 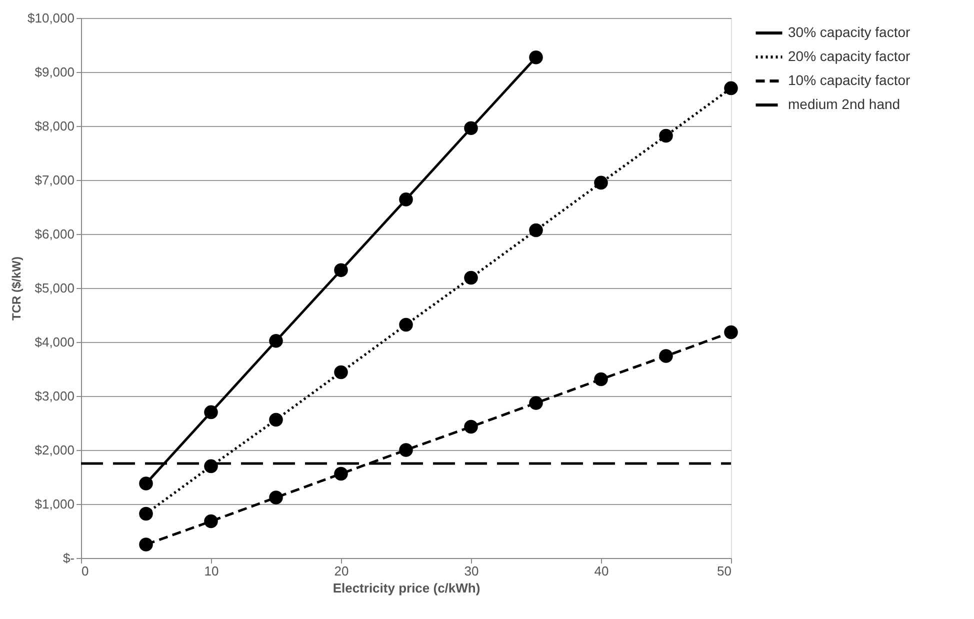 What do you see at coordinates (54, 396) in the screenshot?
I see `y-tick-label: $3,000` at bounding box center [54, 396].